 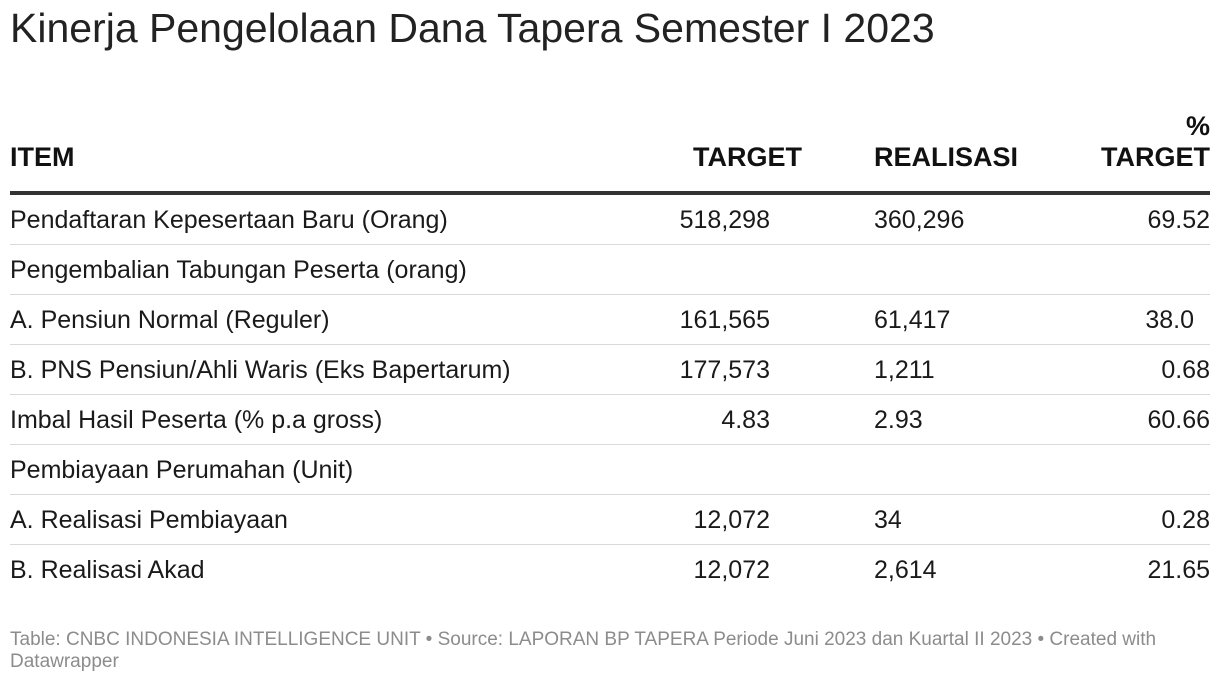 What do you see at coordinates (315, 519) in the screenshot?
I see `cell-item: A. Realisasi Pembiayaan` at bounding box center [315, 519].